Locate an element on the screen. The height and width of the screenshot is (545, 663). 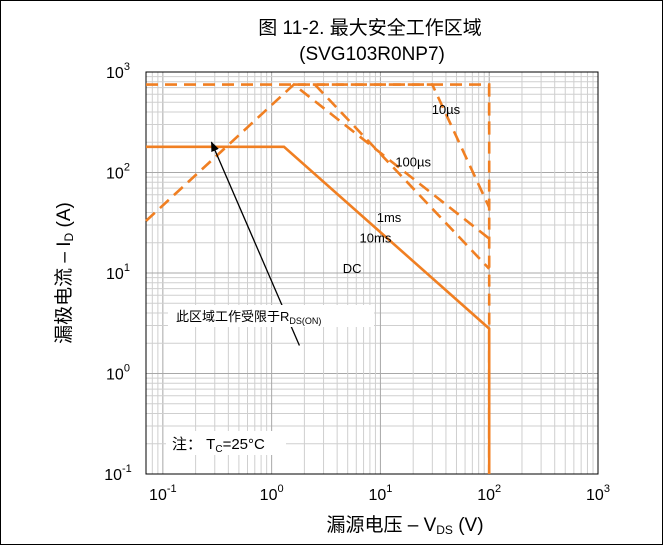
y-axis-label-sub: D is located at coordinates (69, 236).